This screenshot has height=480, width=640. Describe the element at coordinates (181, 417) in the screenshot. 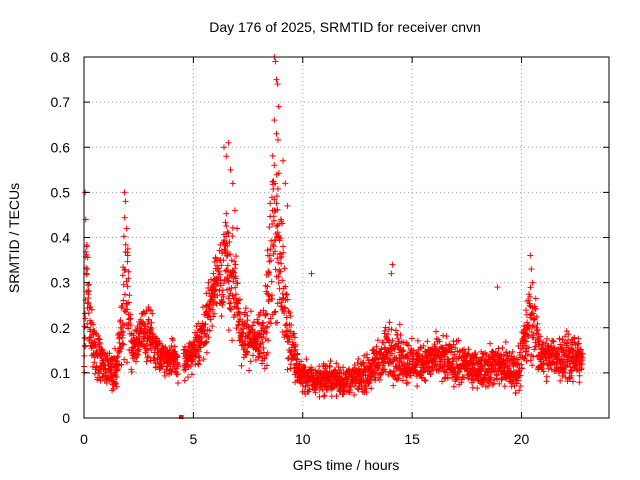

I see `zero-markers` at that location.